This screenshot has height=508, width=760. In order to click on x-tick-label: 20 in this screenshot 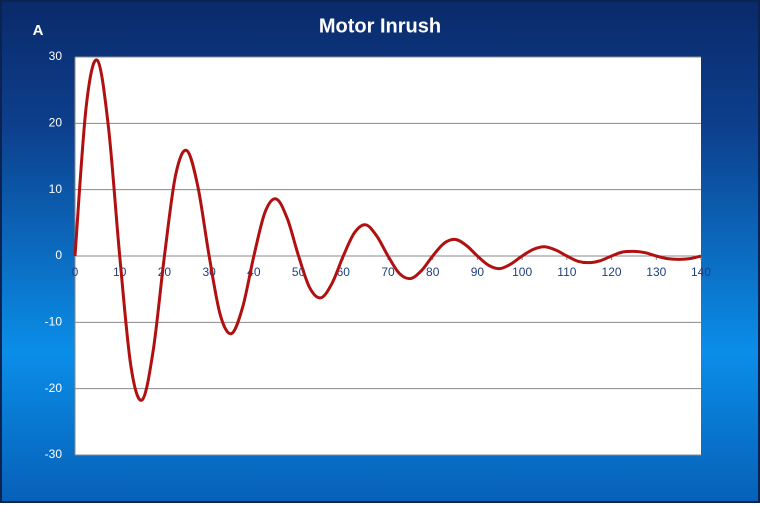, I will do `click(165, 272)`.